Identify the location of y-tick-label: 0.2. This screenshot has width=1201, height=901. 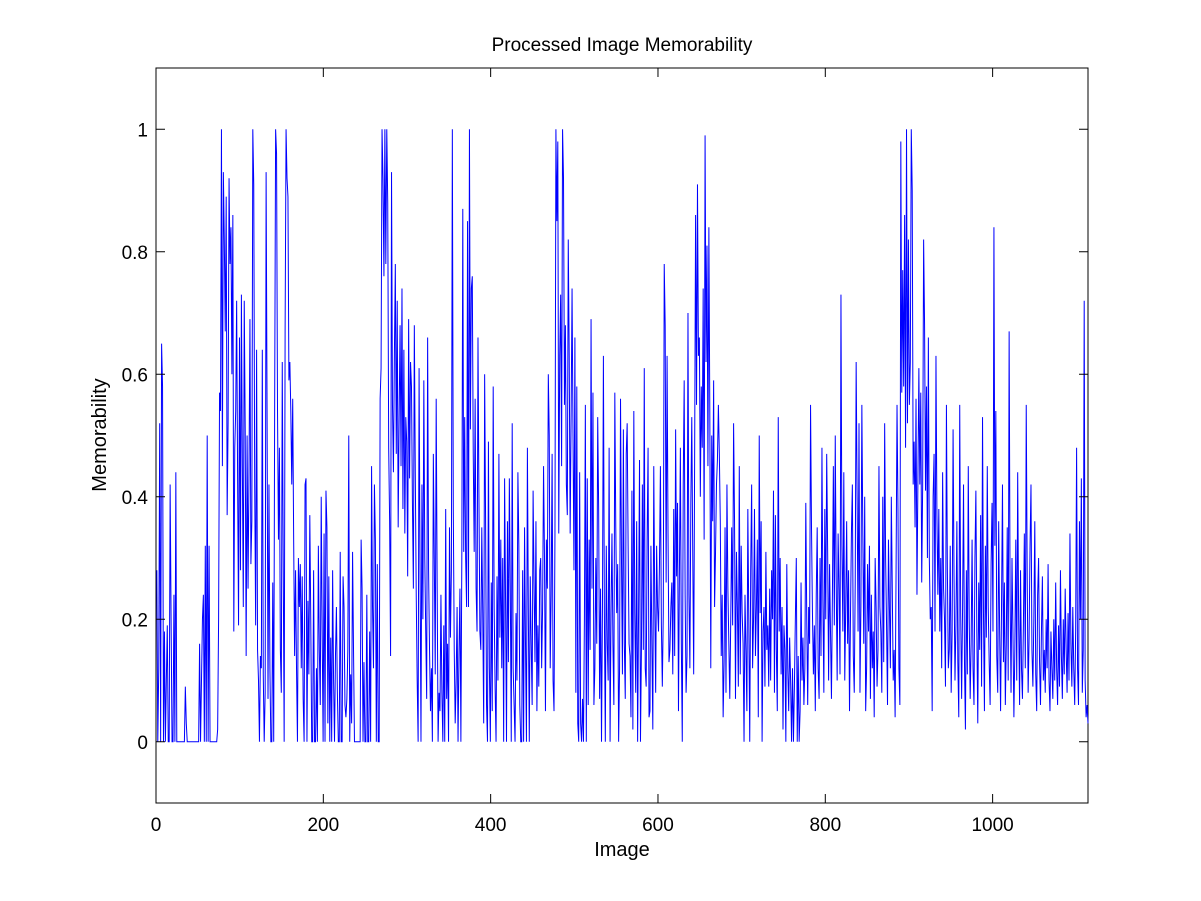
(135, 620).